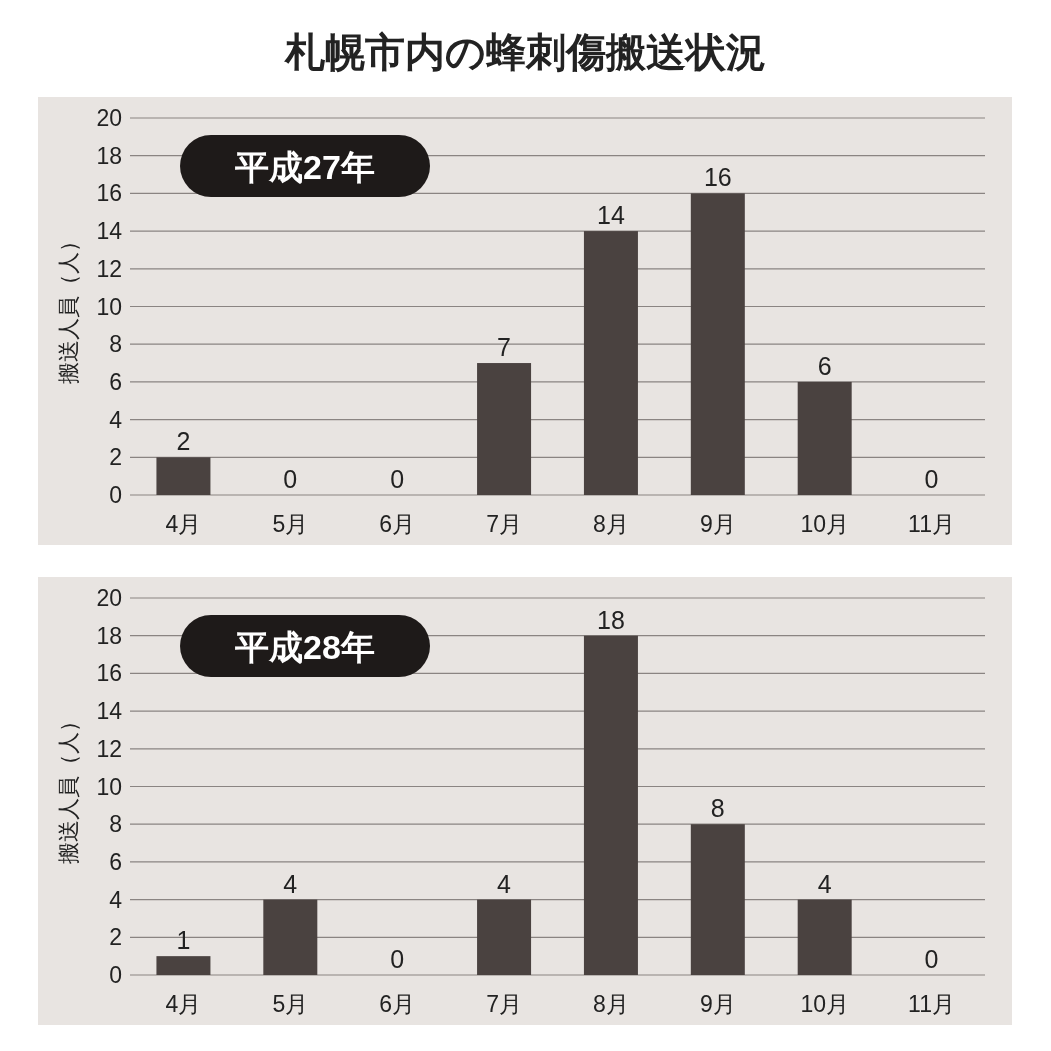  Describe the element at coordinates (611, 619) in the screenshot. I see `data-label: 18` at that location.